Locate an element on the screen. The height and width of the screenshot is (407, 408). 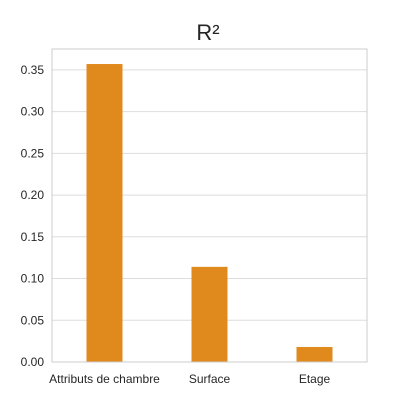
y-tick-label: 0.20 is located at coordinates (33, 195).